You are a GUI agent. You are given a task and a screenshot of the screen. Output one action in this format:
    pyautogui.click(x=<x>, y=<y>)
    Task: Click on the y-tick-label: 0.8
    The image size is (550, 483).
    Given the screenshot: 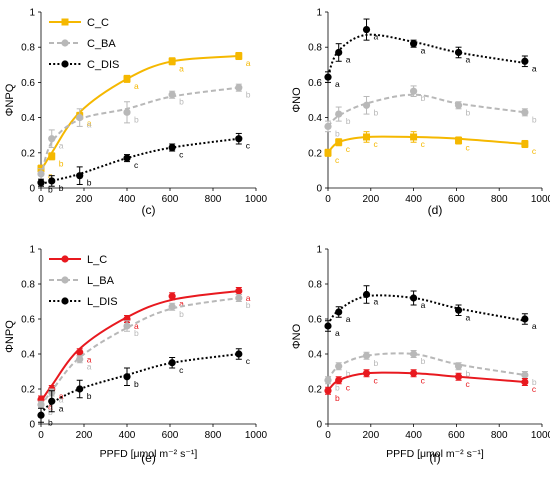 What is the action you would take?
    pyautogui.click(x=28, y=285)
    